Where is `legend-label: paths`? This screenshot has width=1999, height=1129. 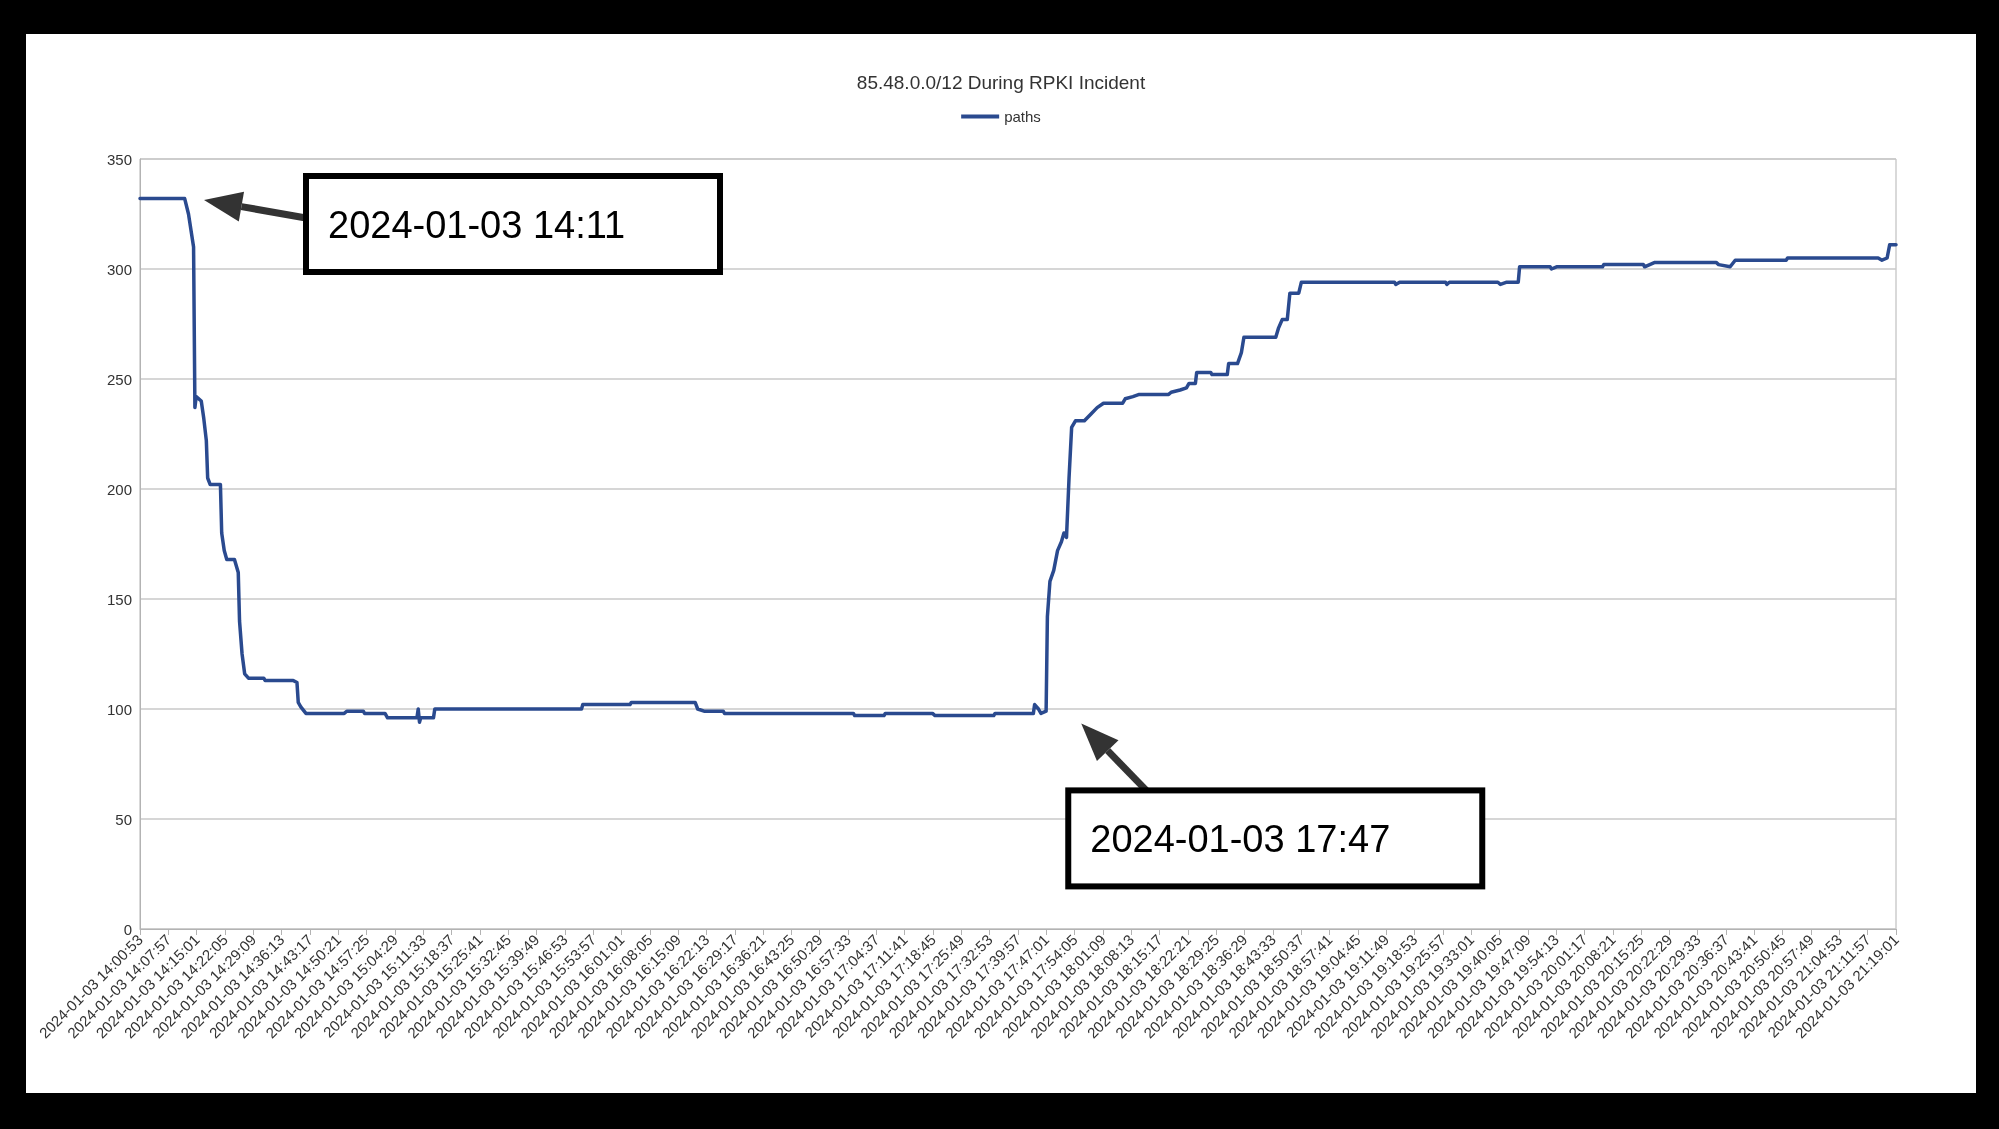
legend-label: paths is located at coordinates (1022, 116).